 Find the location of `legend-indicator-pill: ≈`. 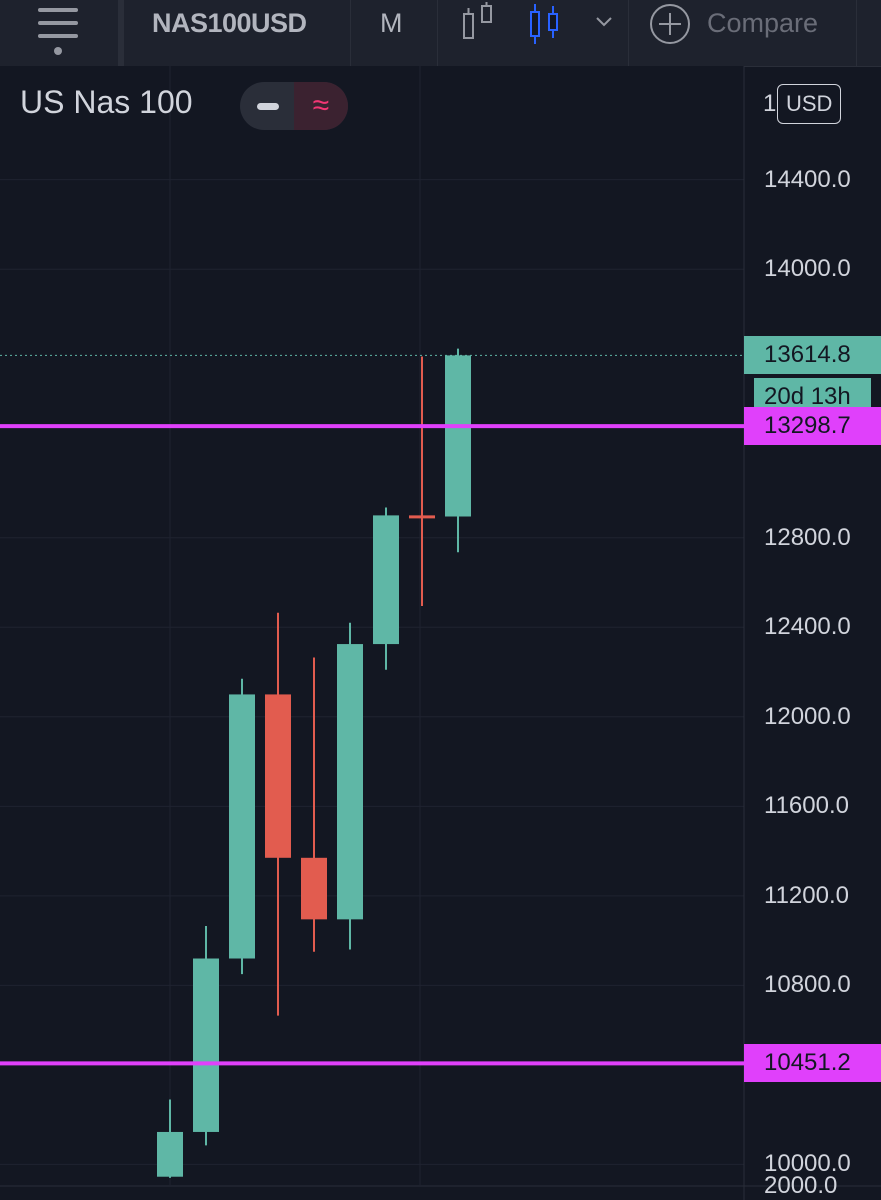

legend-indicator-pill: ≈ is located at coordinates (294, 106).